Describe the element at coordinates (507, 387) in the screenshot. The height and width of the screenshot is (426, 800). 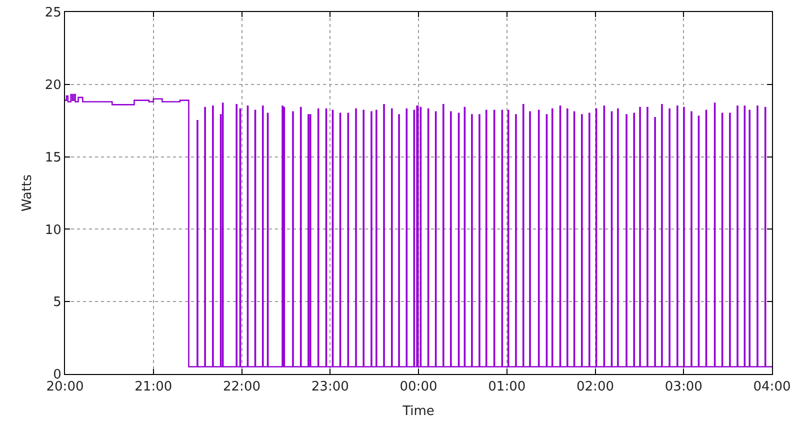
I see `x-tick-label: 01:00` at that location.